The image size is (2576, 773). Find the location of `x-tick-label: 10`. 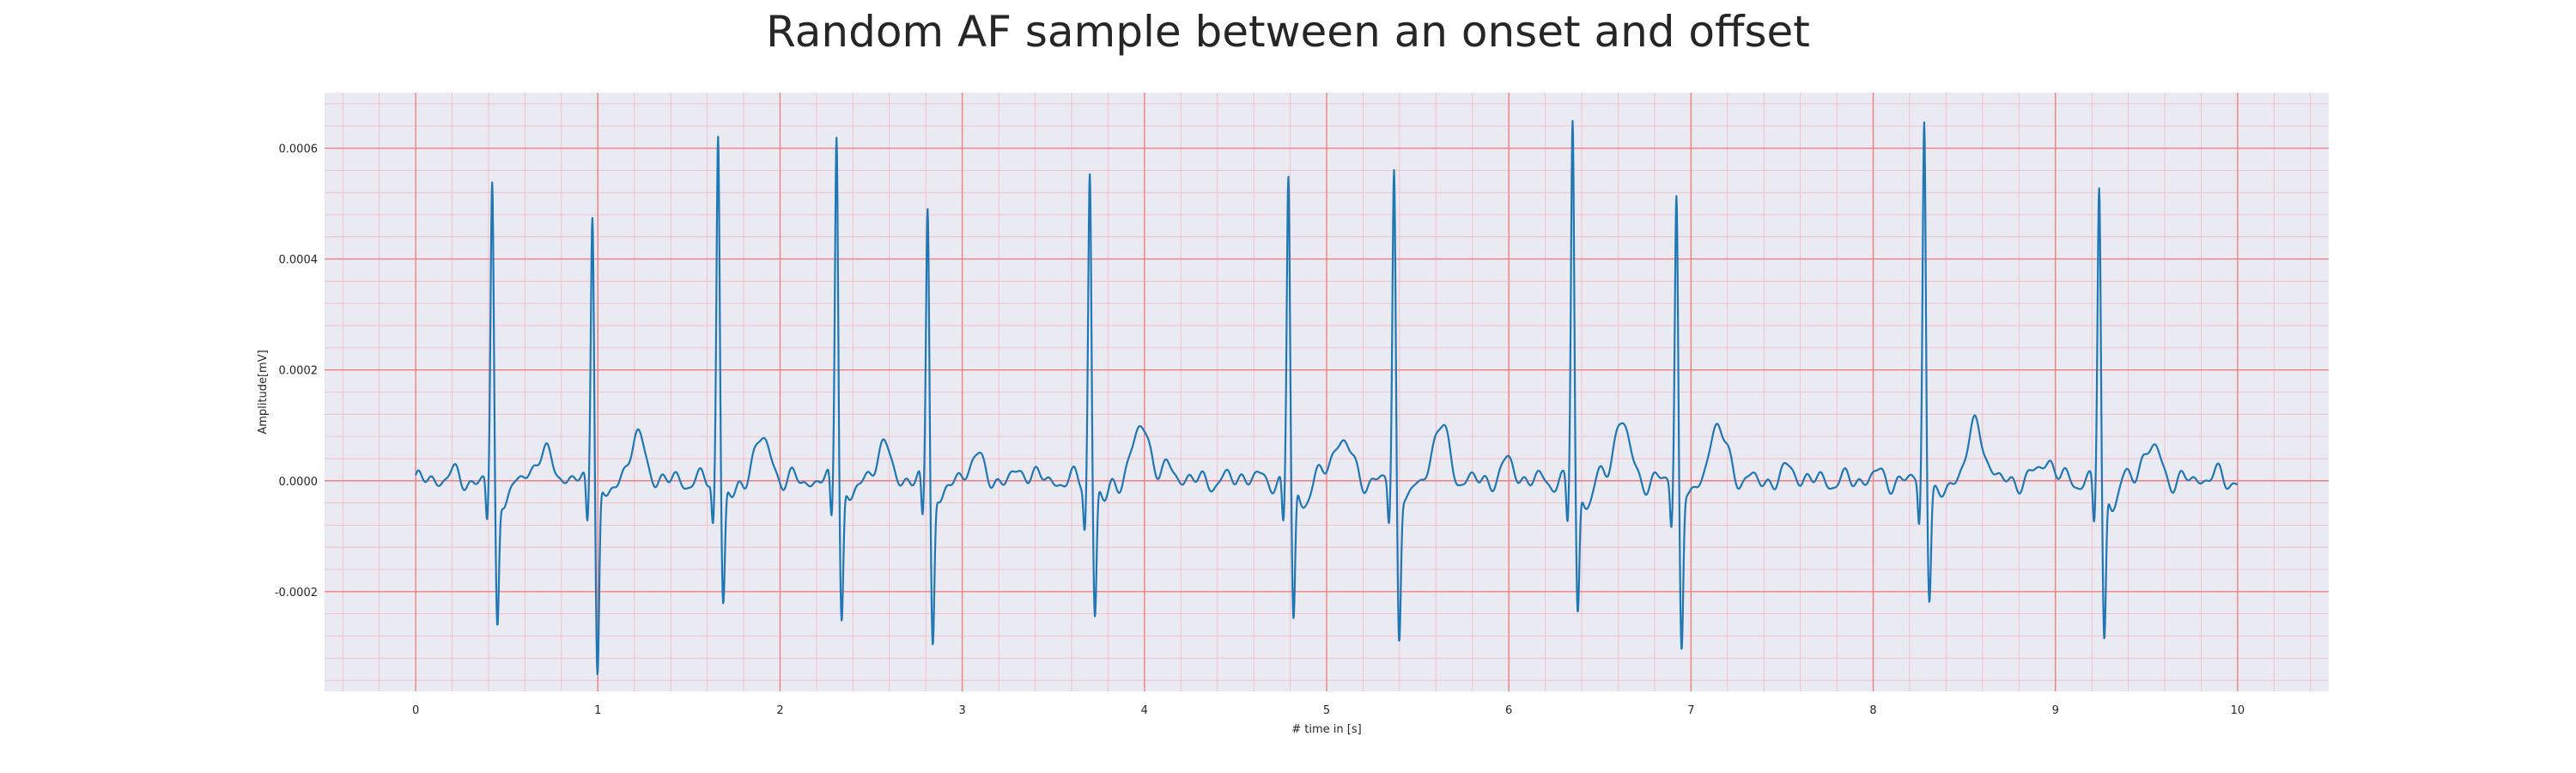

x-tick-label: 10 is located at coordinates (2238, 710).